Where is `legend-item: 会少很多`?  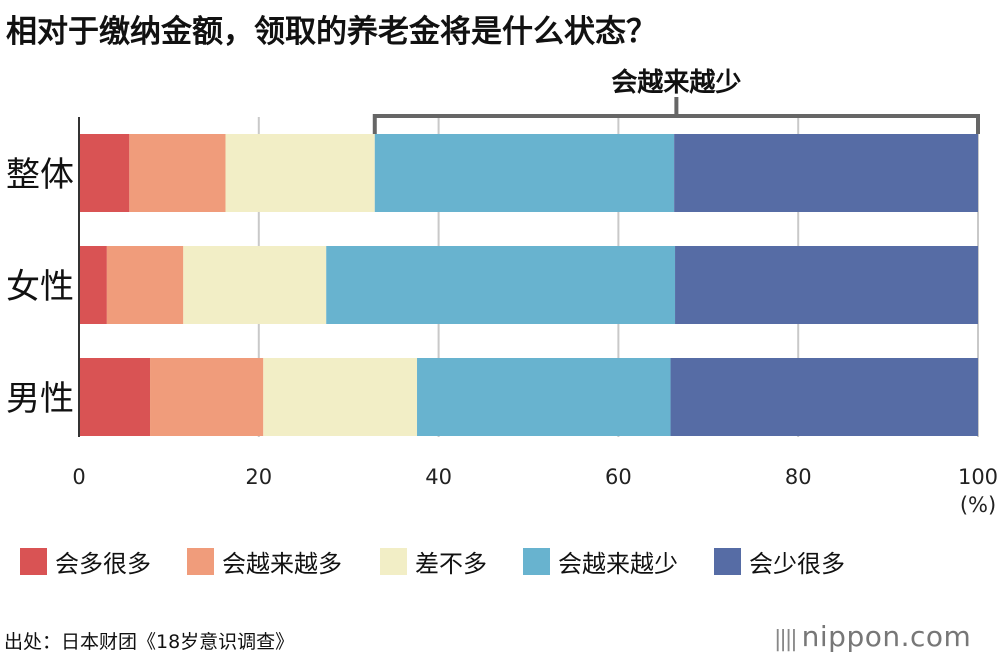
legend-item: 会少很多 is located at coordinates (779, 561).